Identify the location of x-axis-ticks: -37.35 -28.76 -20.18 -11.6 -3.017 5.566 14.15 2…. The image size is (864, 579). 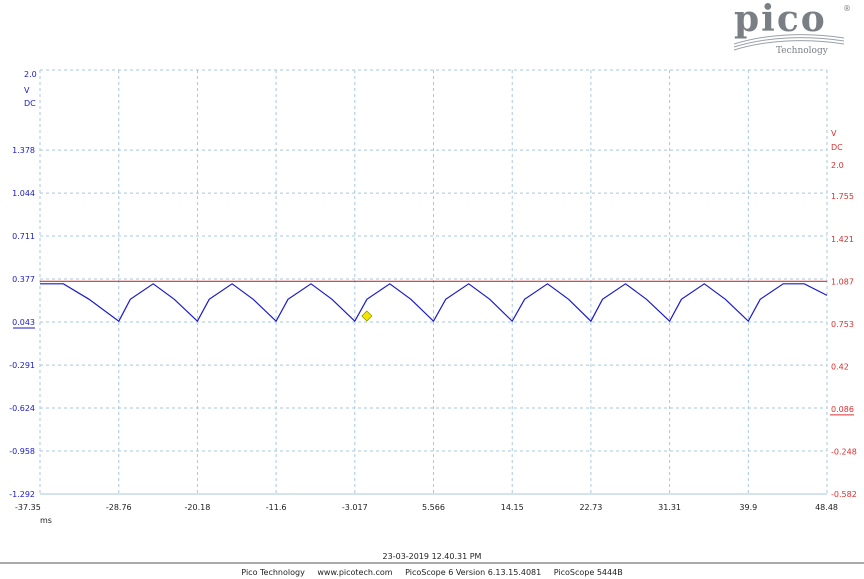
(426, 507).